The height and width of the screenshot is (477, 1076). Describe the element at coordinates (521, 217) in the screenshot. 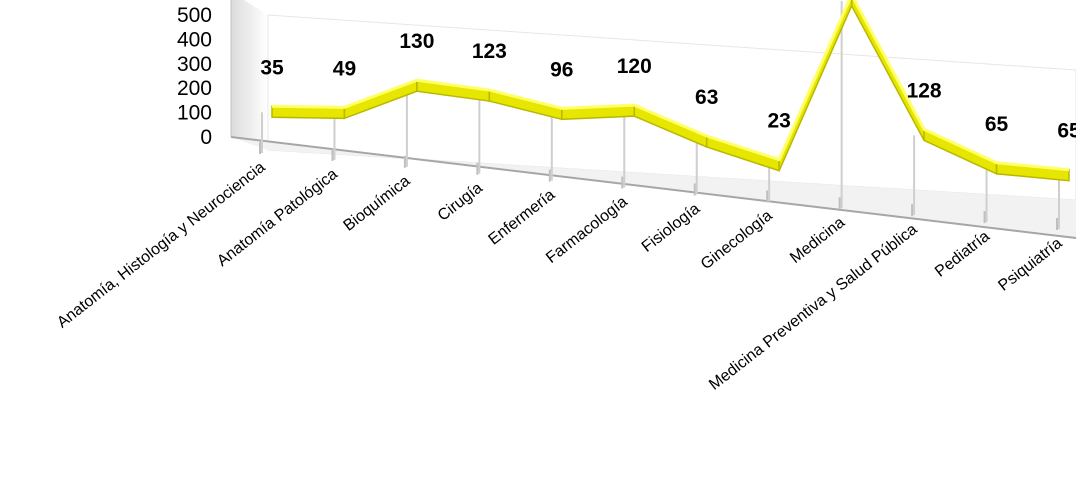

I see `x-tick-label: Enfermería` at that location.